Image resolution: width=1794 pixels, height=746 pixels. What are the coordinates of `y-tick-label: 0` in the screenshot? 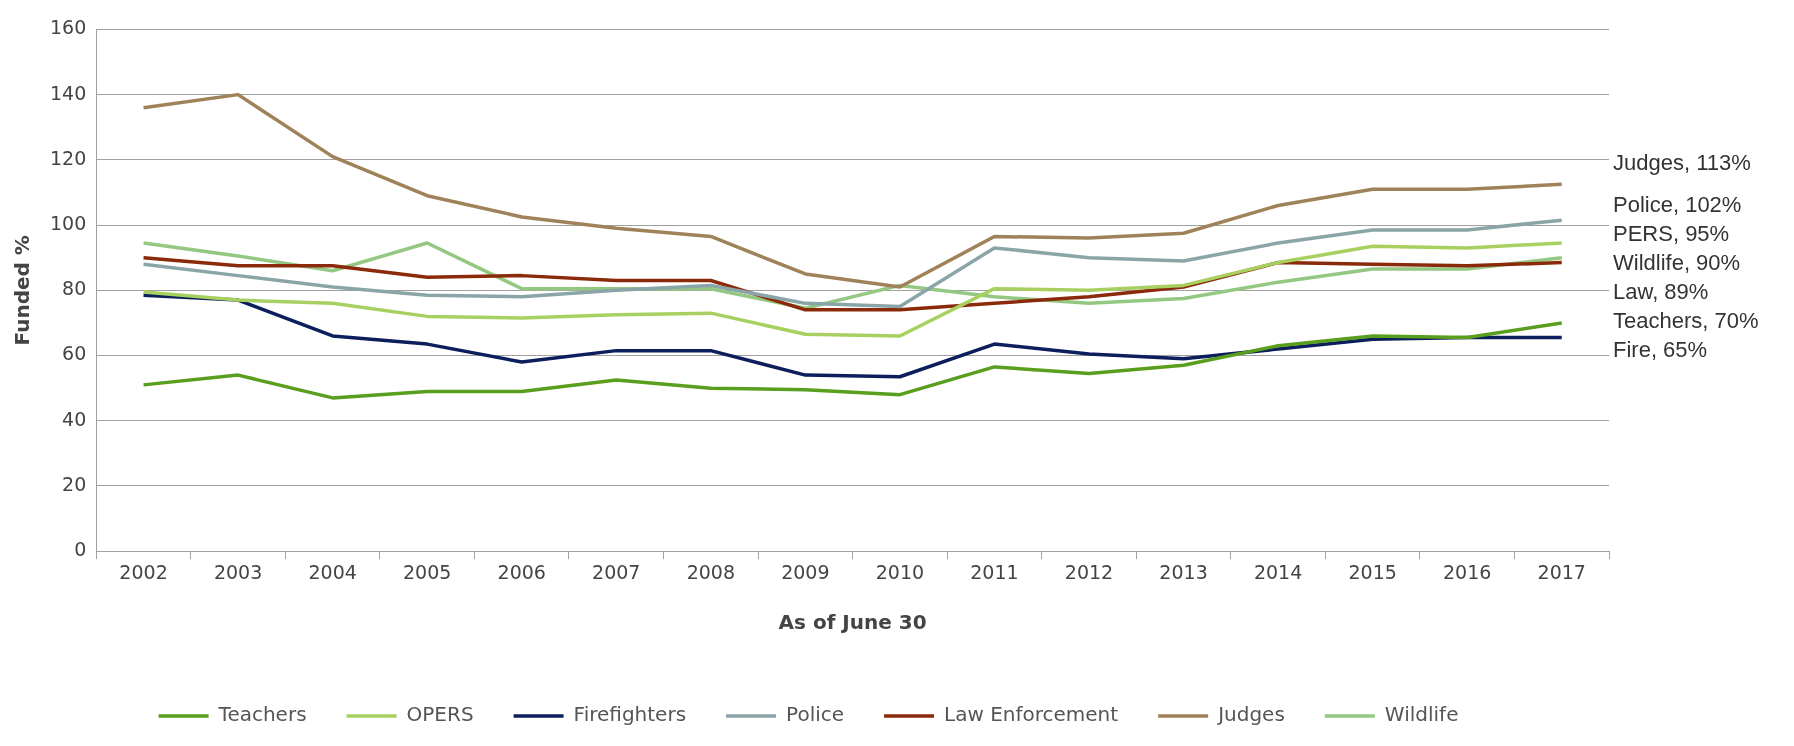 It's located at (80, 549).